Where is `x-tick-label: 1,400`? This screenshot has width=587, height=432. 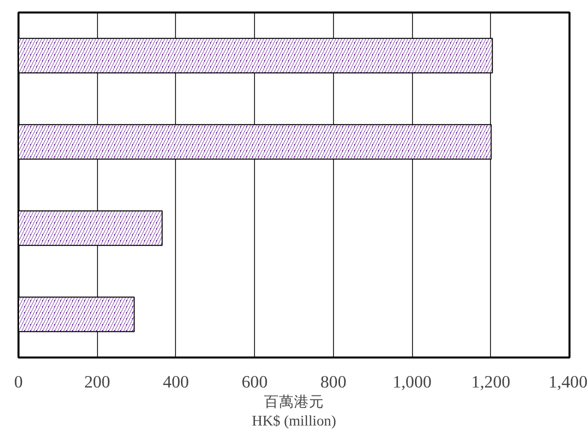 x-tick-label: 1,400 is located at coordinates (567, 382).